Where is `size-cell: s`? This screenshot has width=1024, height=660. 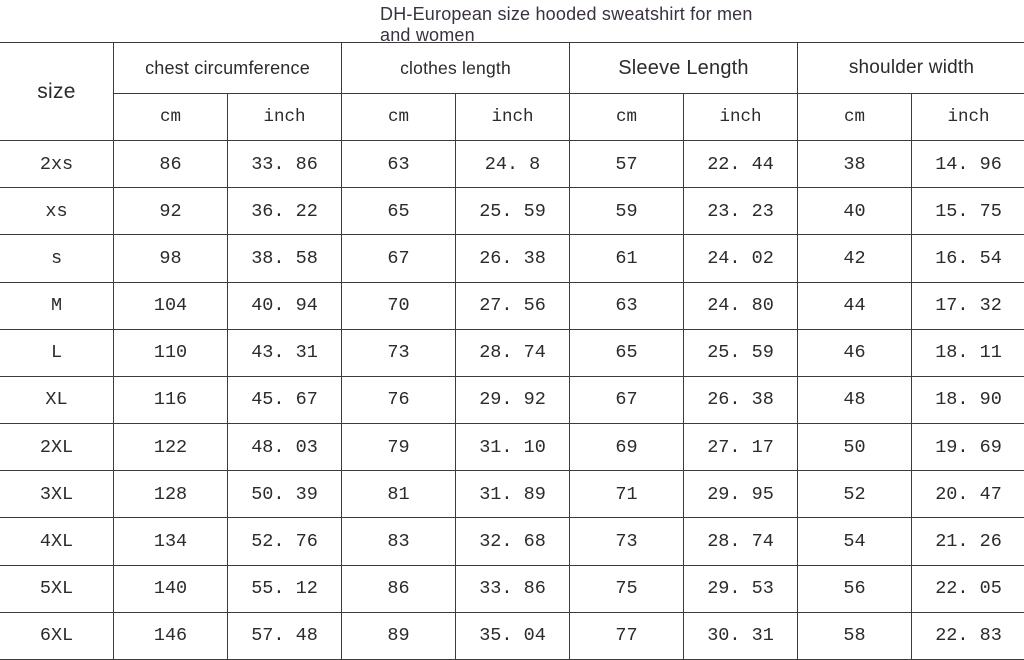
size-cell: s is located at coordinates (57, 258).